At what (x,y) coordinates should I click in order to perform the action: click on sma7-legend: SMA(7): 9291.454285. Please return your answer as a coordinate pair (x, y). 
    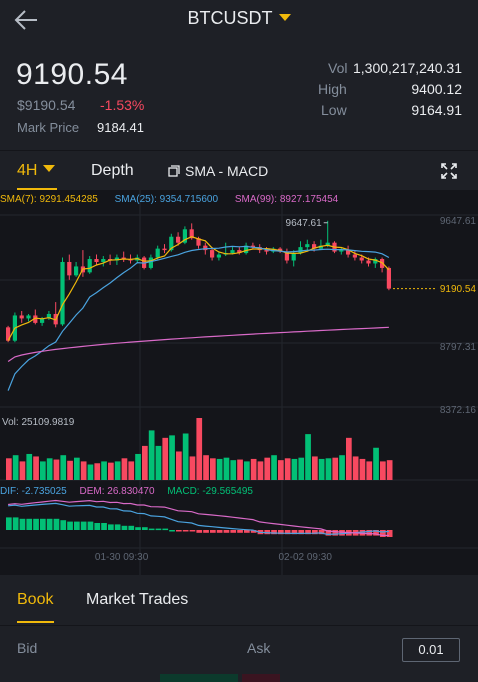
    Looking at the image, I should click on (49, 199).